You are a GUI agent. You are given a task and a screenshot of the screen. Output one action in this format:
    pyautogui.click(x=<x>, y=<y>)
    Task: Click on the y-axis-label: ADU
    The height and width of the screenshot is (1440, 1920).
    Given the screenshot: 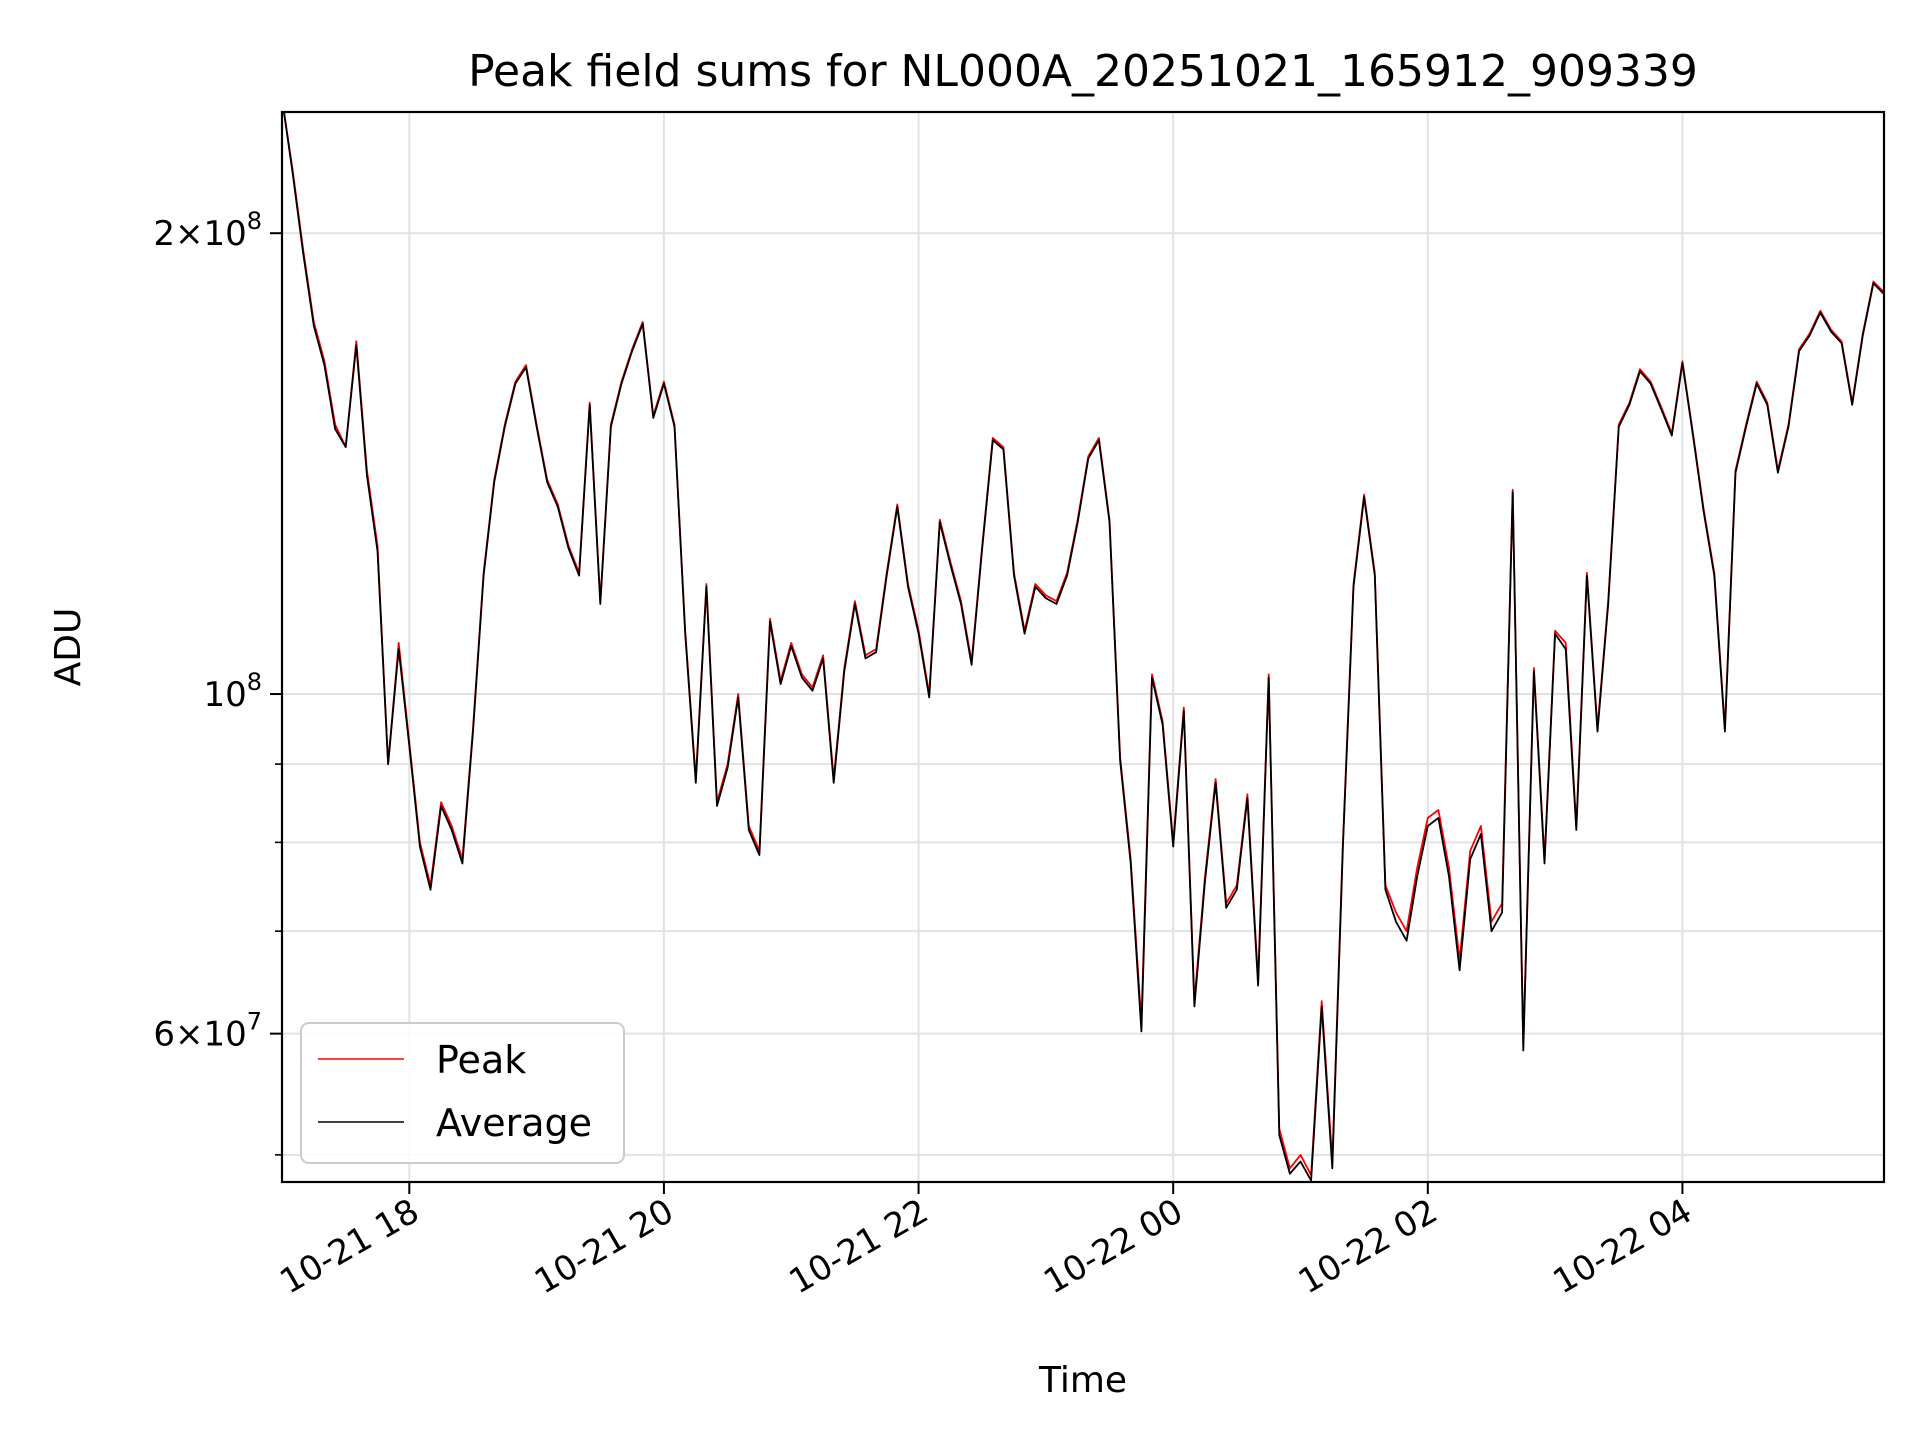 What is the action you would take?
    pyautogui.click(x=68, y=647)
    